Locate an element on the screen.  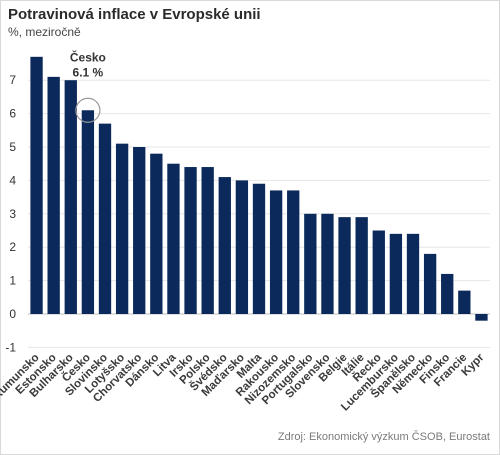
y-tick-label: 1 is located at coordinates (12, 281).